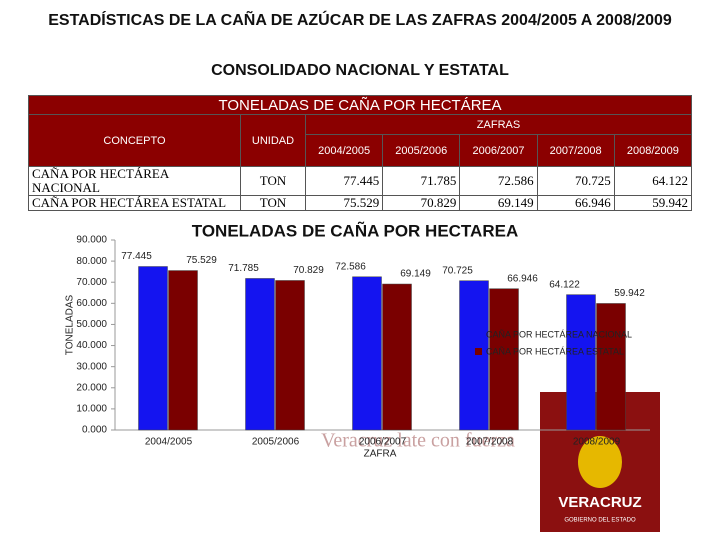  What do you see at coordinates (575, 203) in the screenshot?
I see `table-cell: 66.946` at bounding box center [575, 203].